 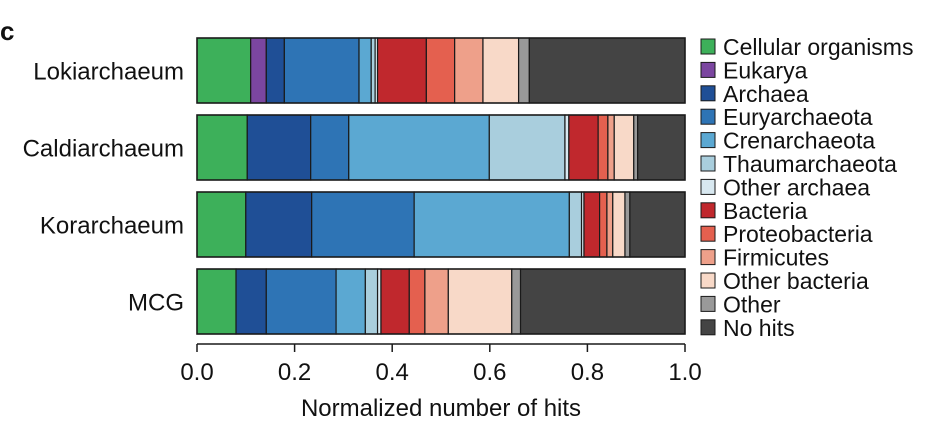 What do you see at coordinates (221, 224) in the screenshot?
I see `bar-segment-korarchaeum-cellular-organisms` at bounding box center [221, 224].